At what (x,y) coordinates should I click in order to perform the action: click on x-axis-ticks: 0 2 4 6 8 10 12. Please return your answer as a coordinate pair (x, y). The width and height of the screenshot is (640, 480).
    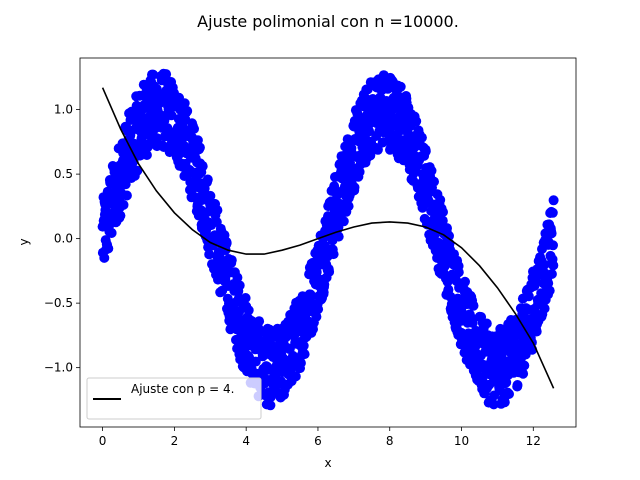
    Looking at the image, I should click on (320, 437).